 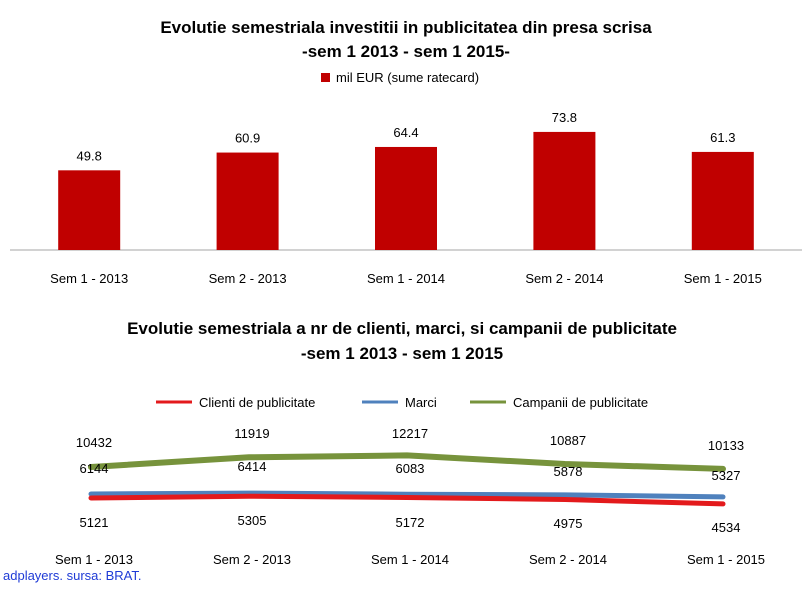 What do you see at coordinates (410, 433) in the screenshot?
I see `campanii-value-label: 12217` at bounding box center [410, 433].